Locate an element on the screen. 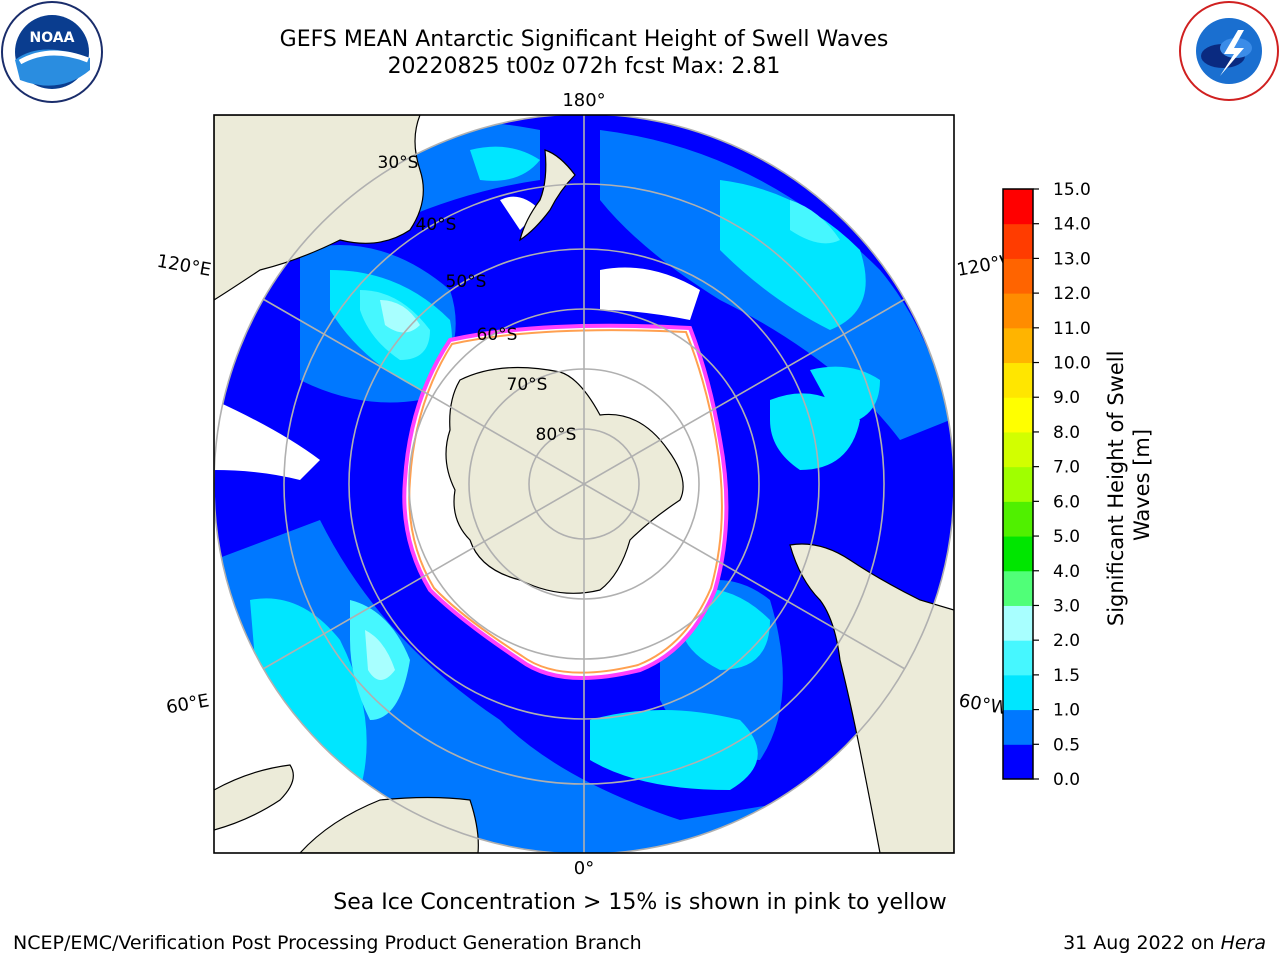 This screenshot has width=1280, height=960. colorbar-tick-label: 7.0 is located at coordinates (1066, 468).